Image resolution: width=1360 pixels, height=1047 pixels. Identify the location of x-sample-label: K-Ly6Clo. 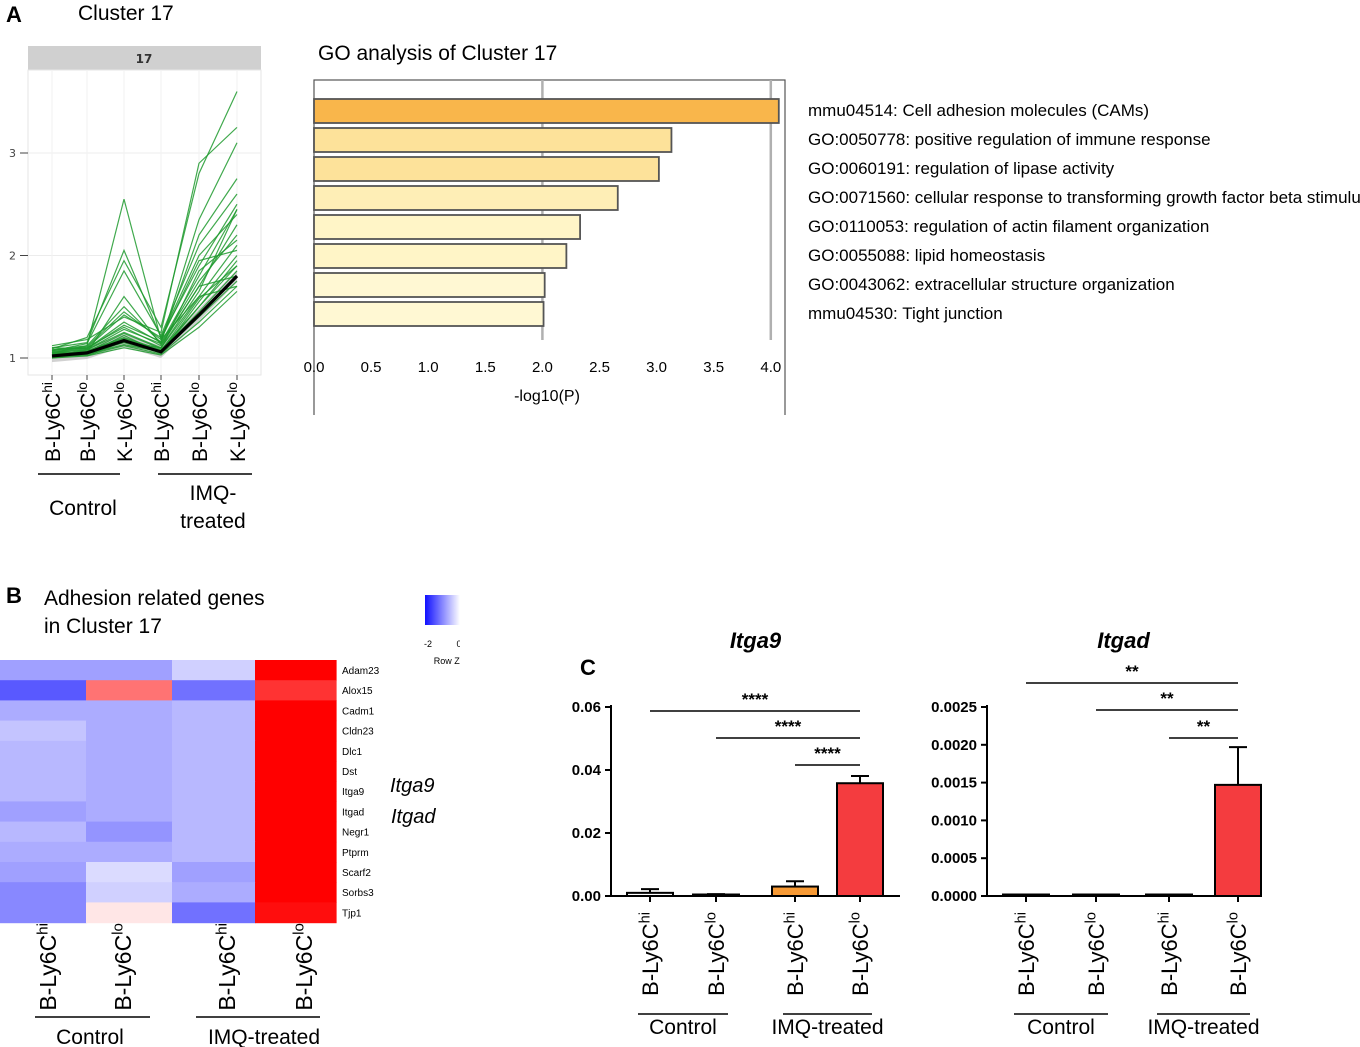
(237, 422).